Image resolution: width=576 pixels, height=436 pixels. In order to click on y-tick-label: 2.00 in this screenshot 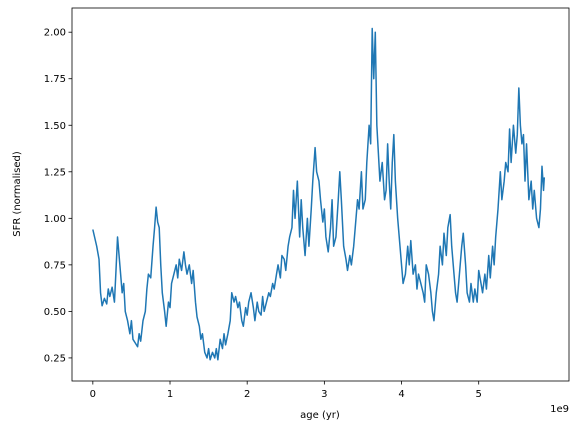, I will do `click(55, 33)`.